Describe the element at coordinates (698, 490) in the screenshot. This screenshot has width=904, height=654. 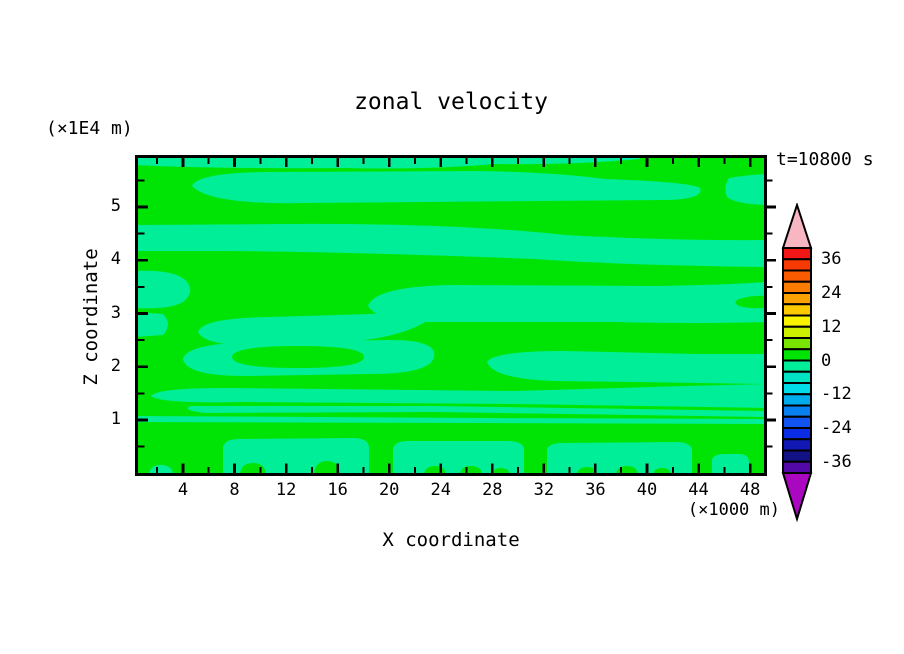
I see `x-tick-label: 44` at that location.